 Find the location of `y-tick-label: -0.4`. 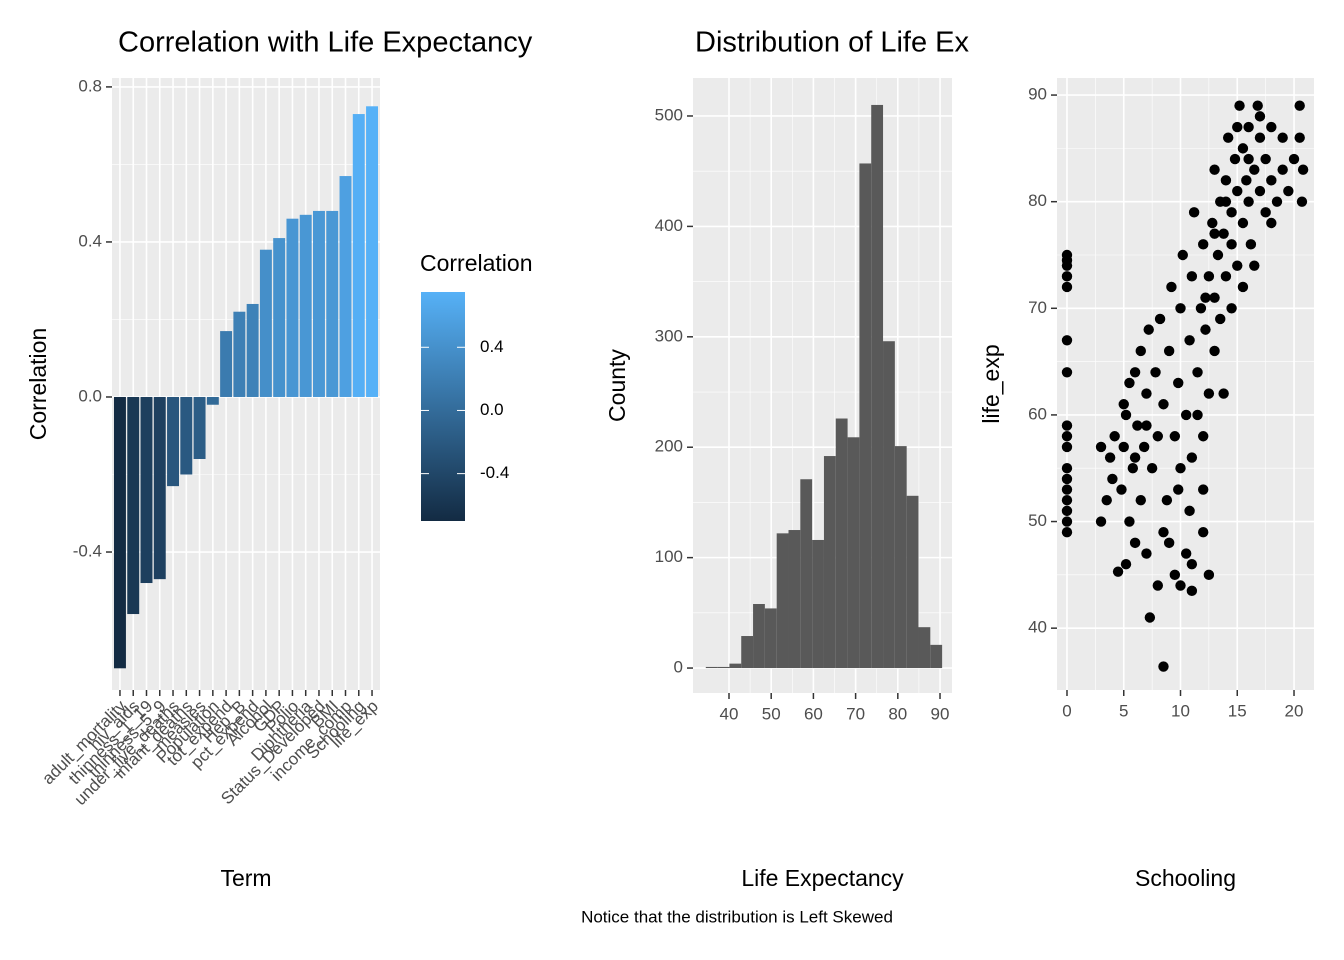

y-tick-label: -0.4 is located at coordinates (87, 551).